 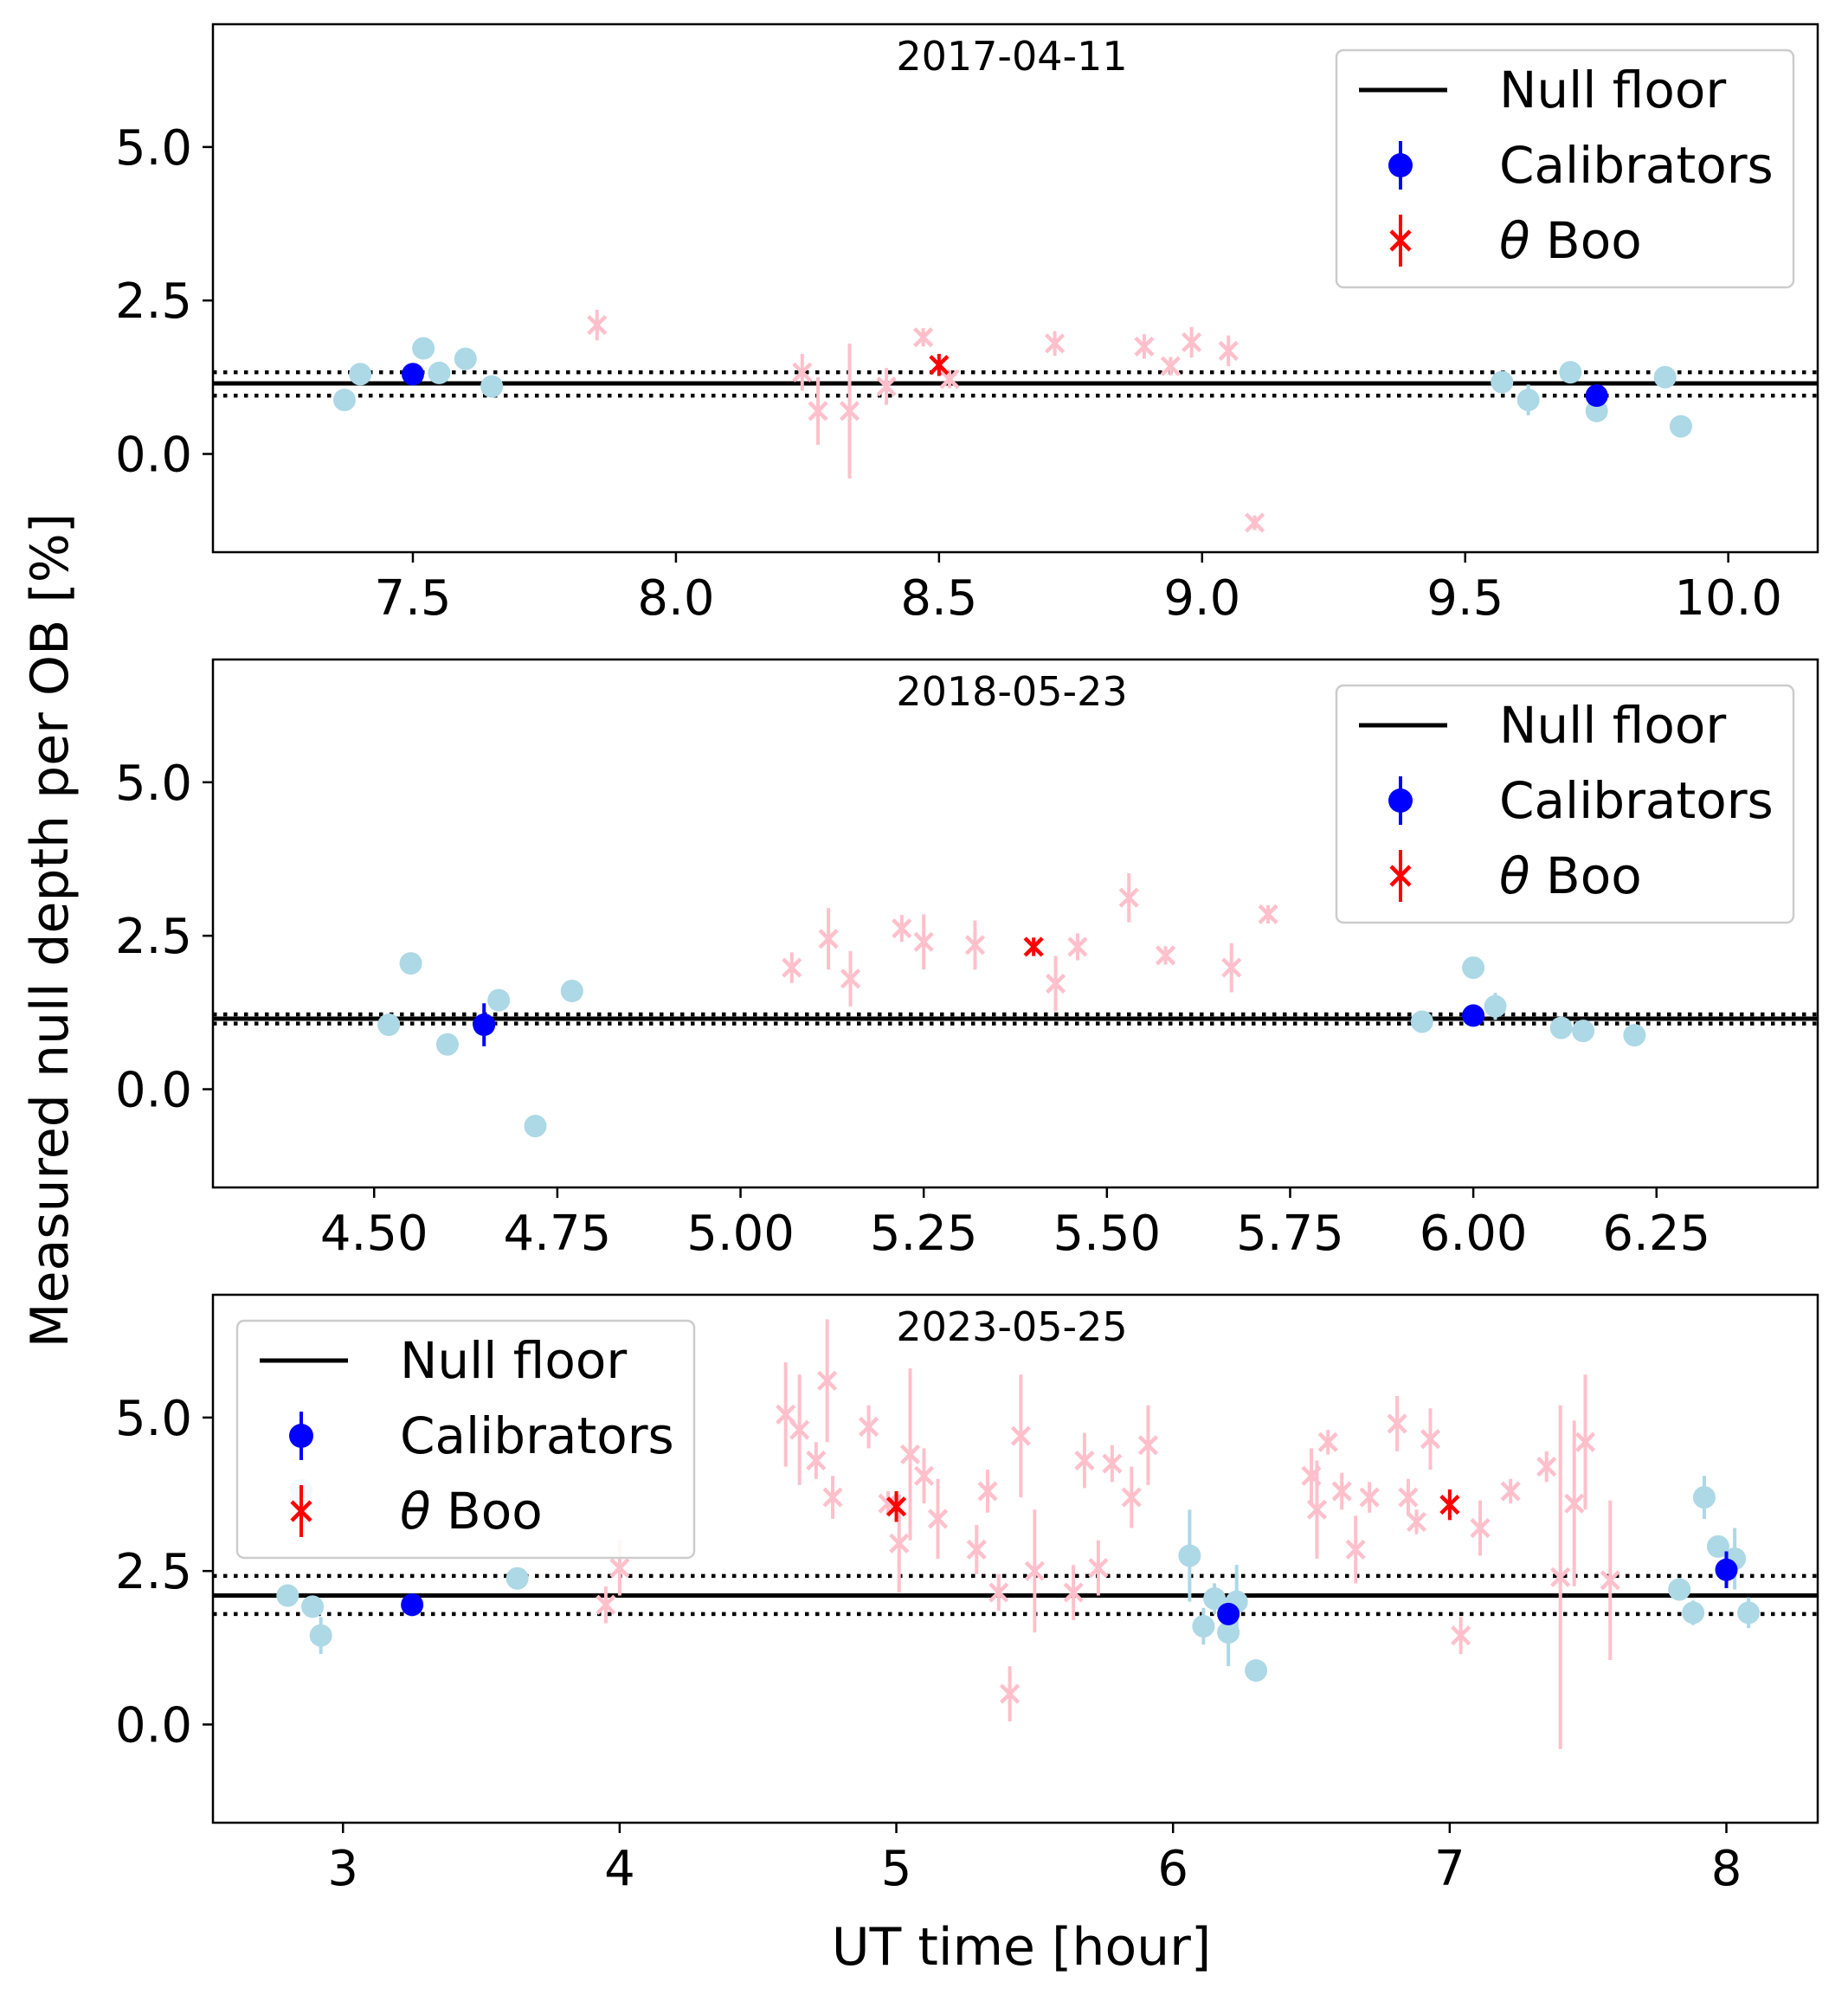 I want to click on x-tick-label: 7, so click(x=1449, y=1869).